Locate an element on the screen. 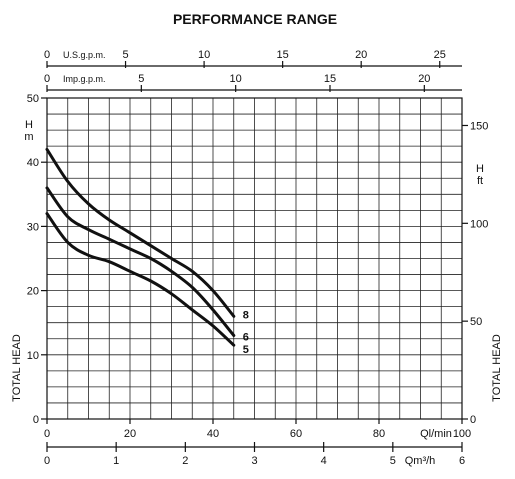 This screenshot has width=515, height=479. y-left-tick-label: 10 is located at coordinates (33, 356).